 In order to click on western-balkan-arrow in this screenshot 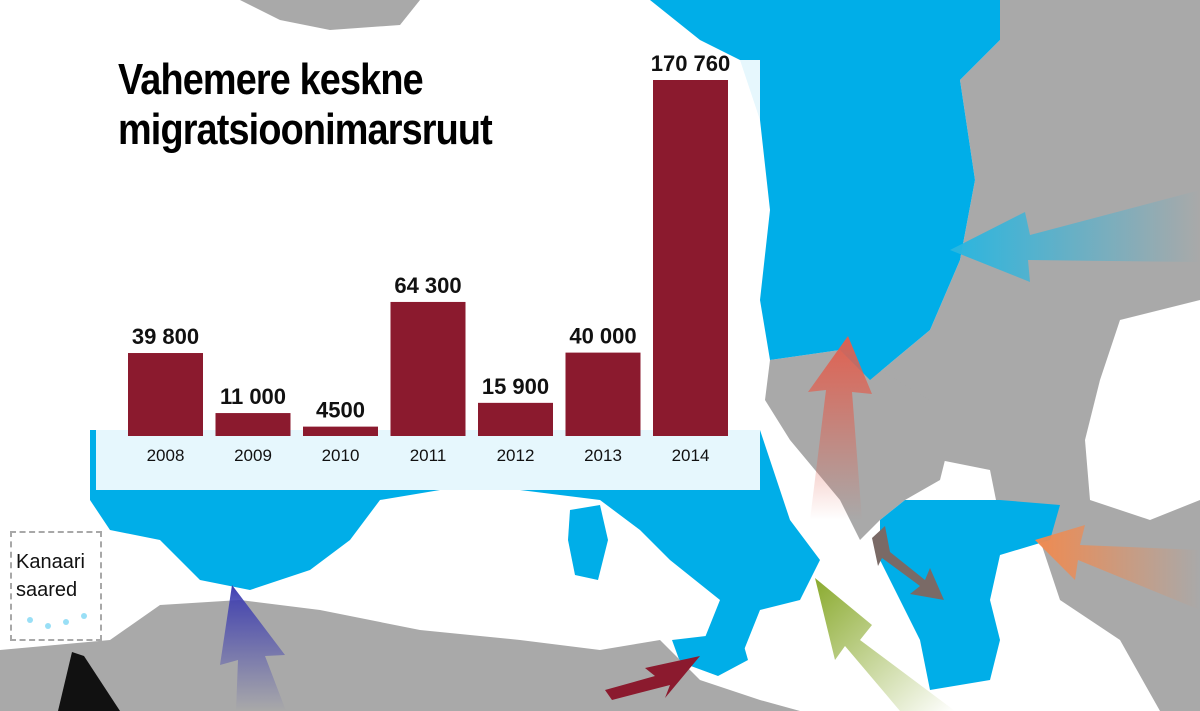, I will do `click(840, 428)`.